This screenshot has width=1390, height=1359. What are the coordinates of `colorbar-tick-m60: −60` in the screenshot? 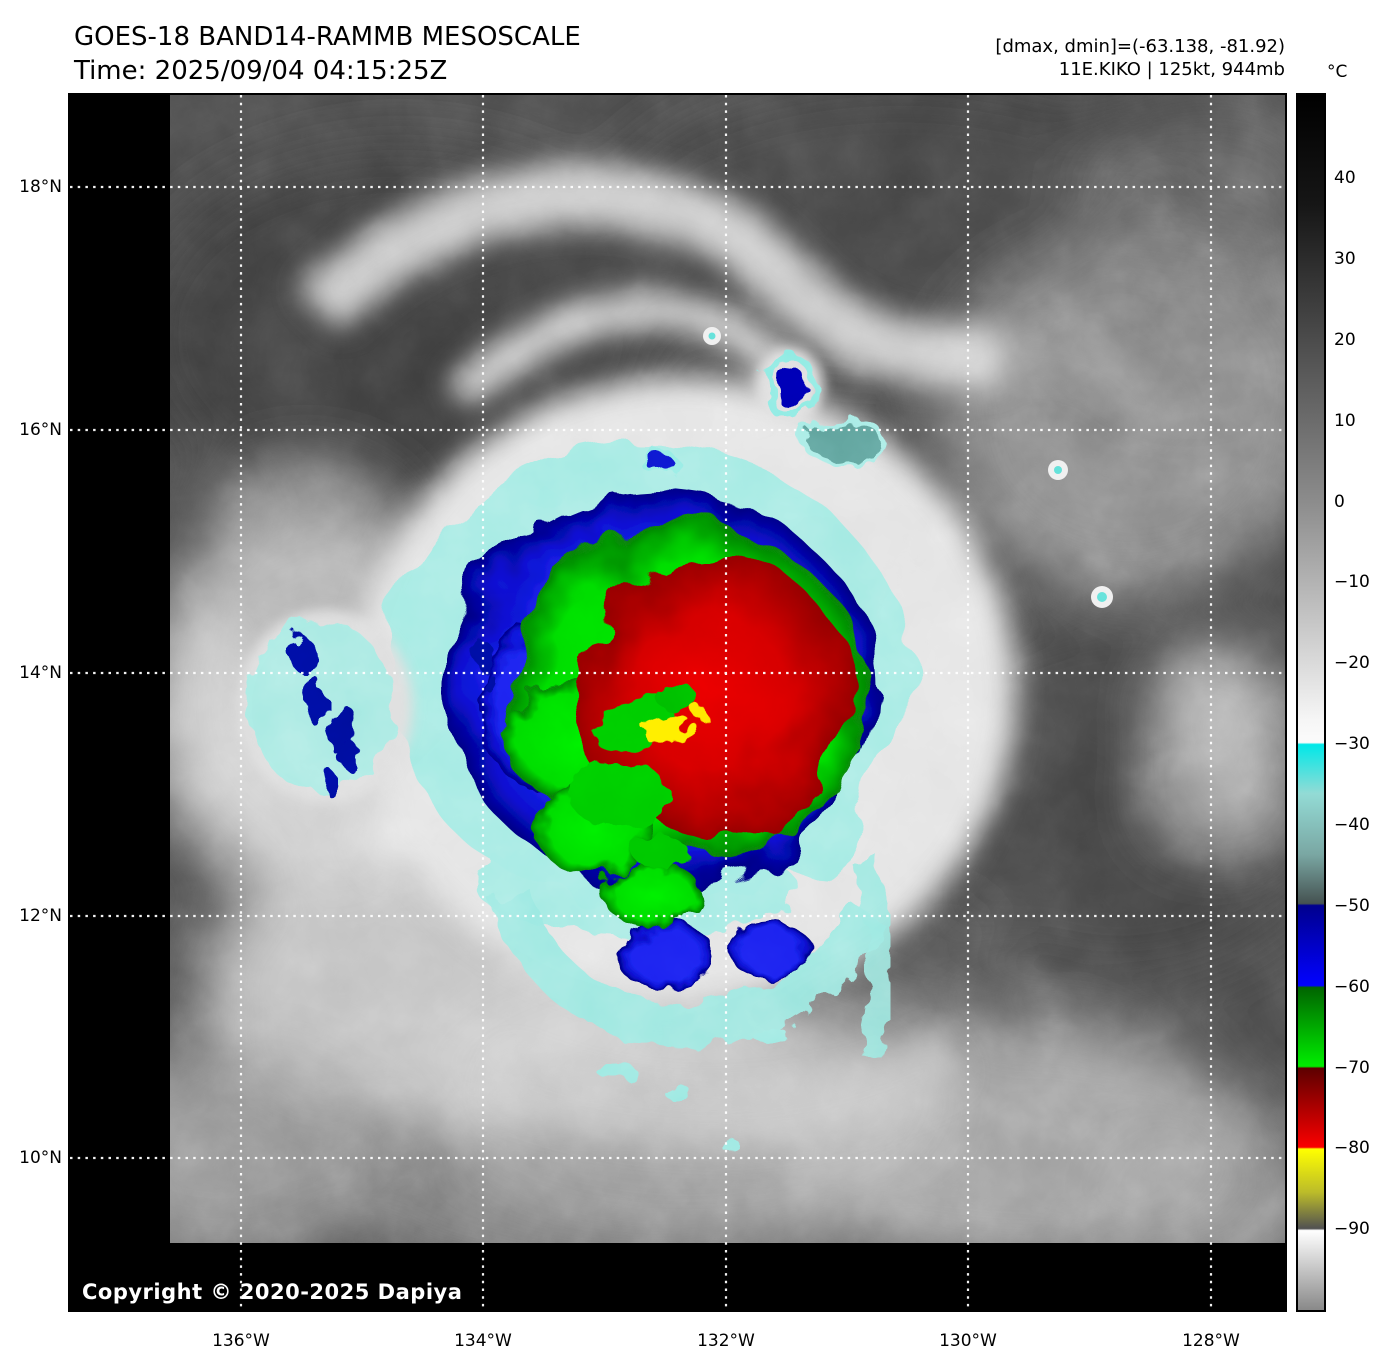 It's located at (1352, 987).